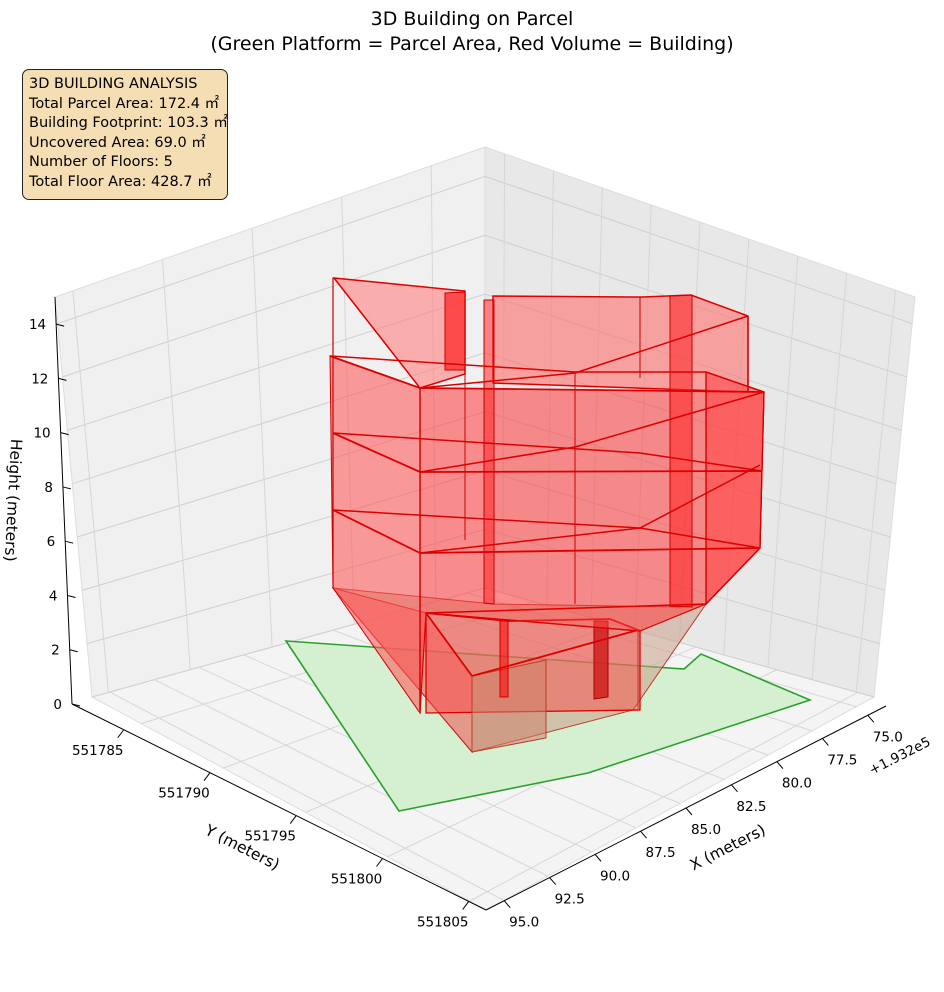 The height and width of the screenshot is (992, 944). I want to click on z-tick-label: 12, so click(39, 379).